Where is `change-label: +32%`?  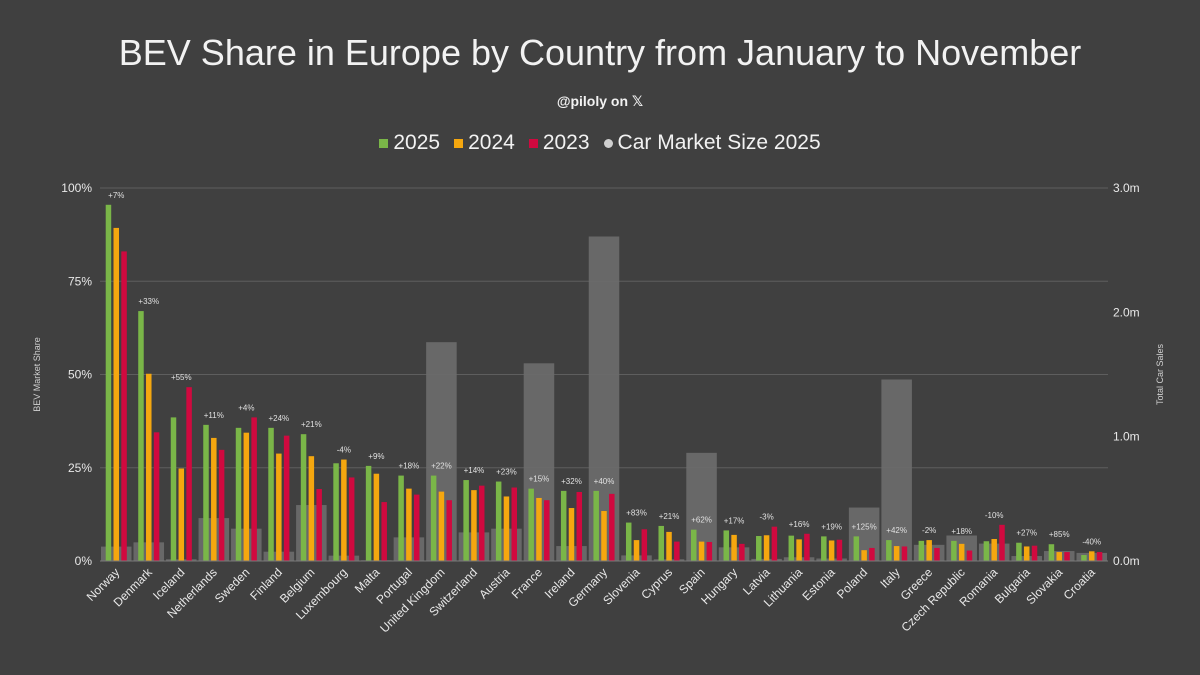 change-label: +32% is located at coordinates (571, 481).